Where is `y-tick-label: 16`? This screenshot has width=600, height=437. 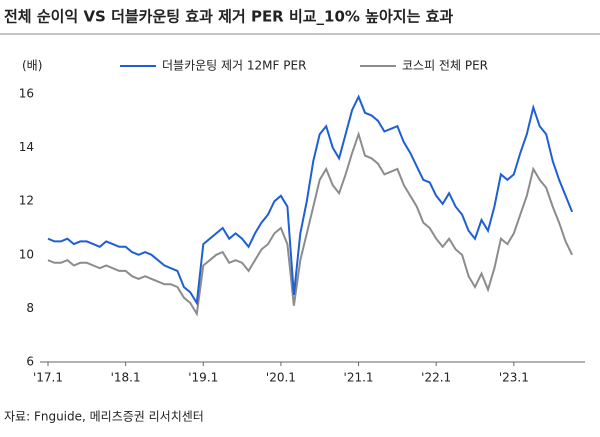 y-tick-label: 16 is located at coordinates (26, 94).